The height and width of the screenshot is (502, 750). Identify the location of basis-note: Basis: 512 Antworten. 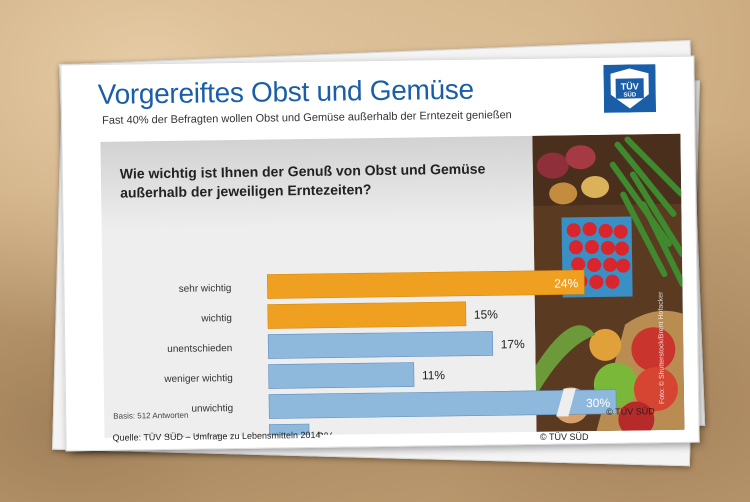
(151, 415).